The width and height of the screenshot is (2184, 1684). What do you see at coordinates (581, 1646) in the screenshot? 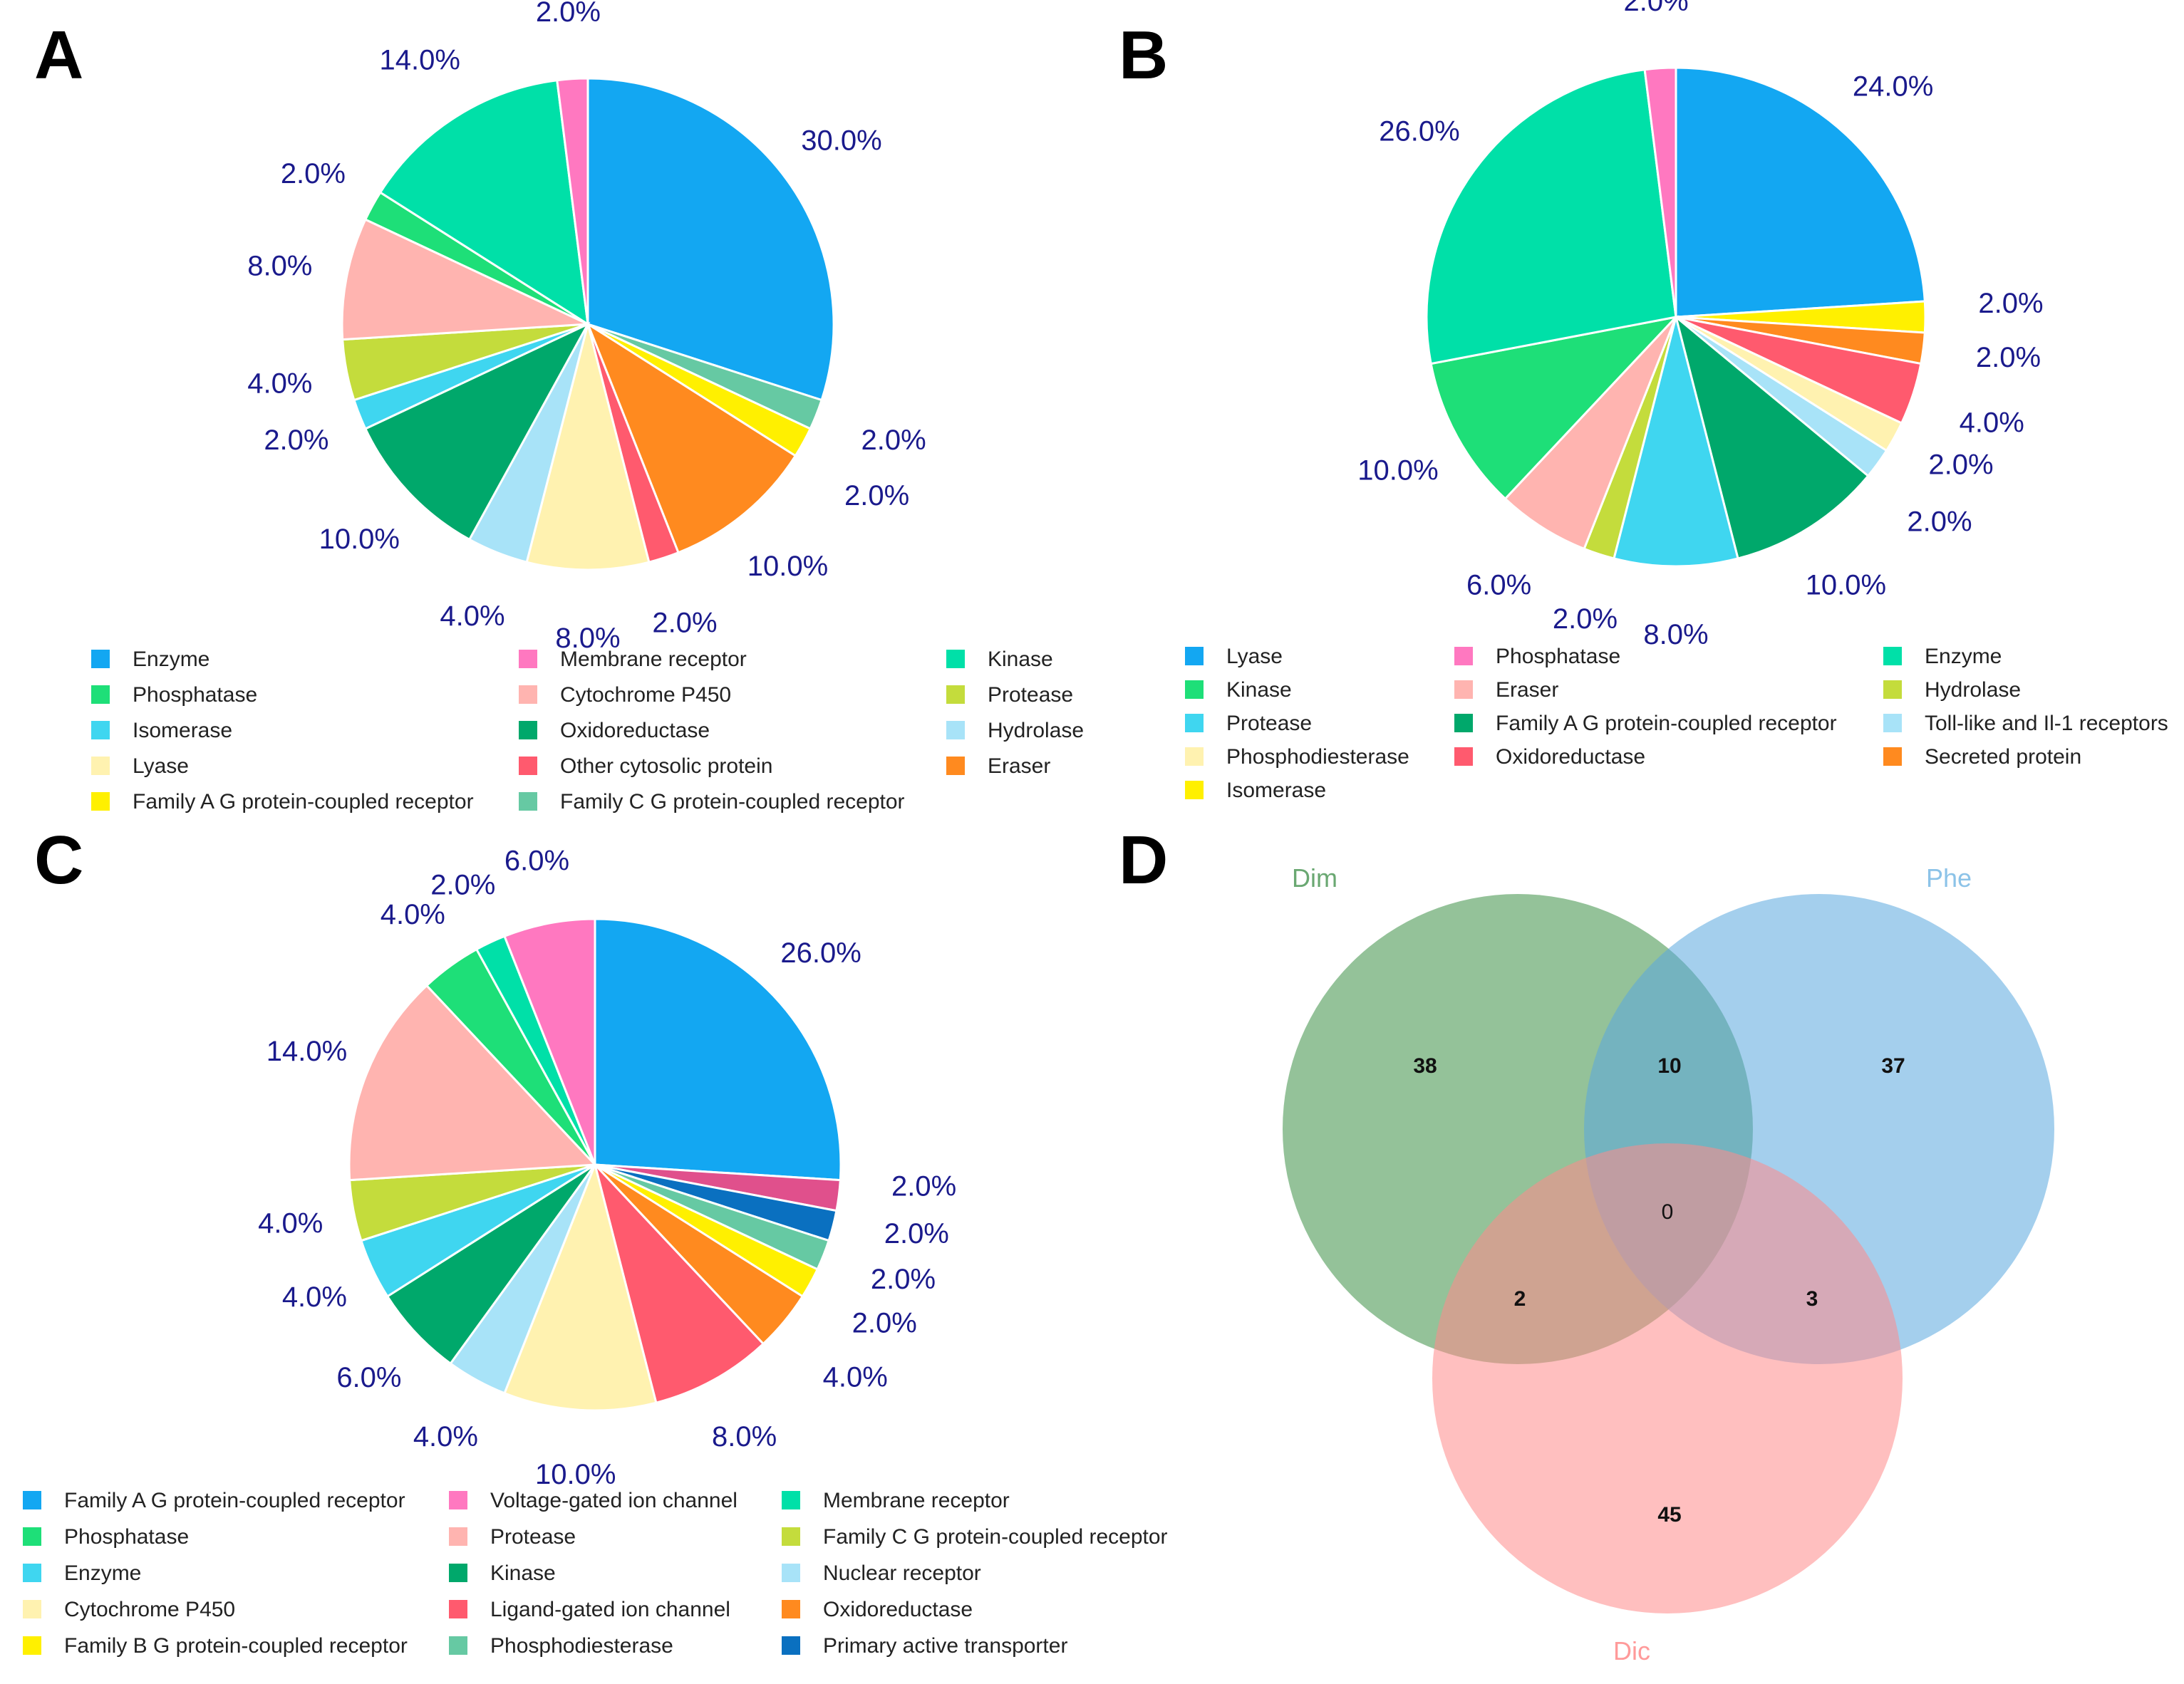
I see `legend-c-label-9: Phosphodiesterase` at bounding box center [581, 1646].